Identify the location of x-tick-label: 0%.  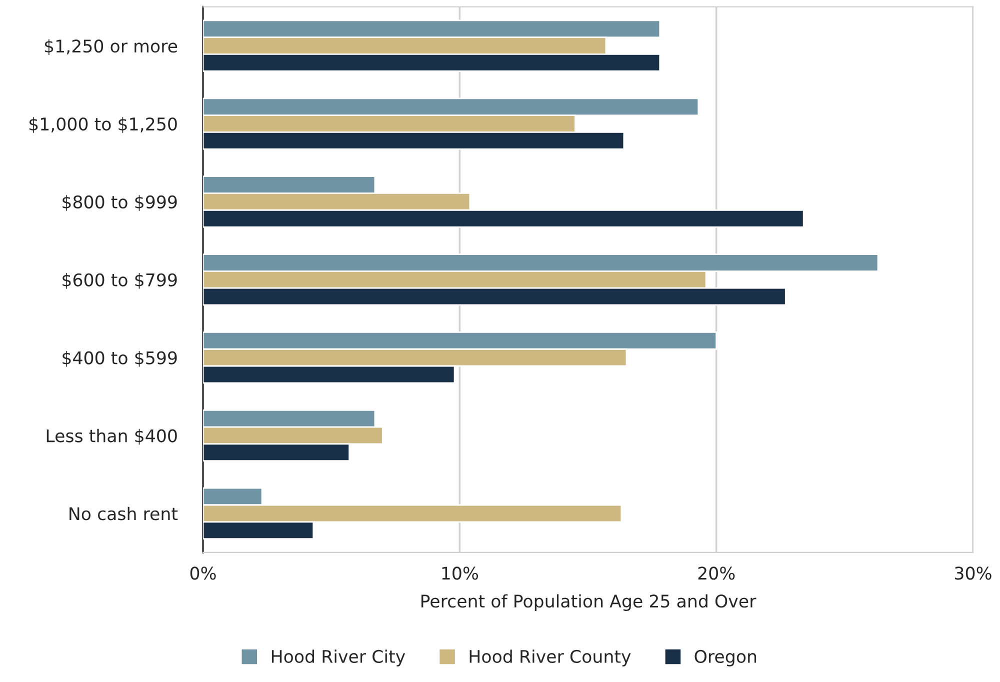
(203, 573).